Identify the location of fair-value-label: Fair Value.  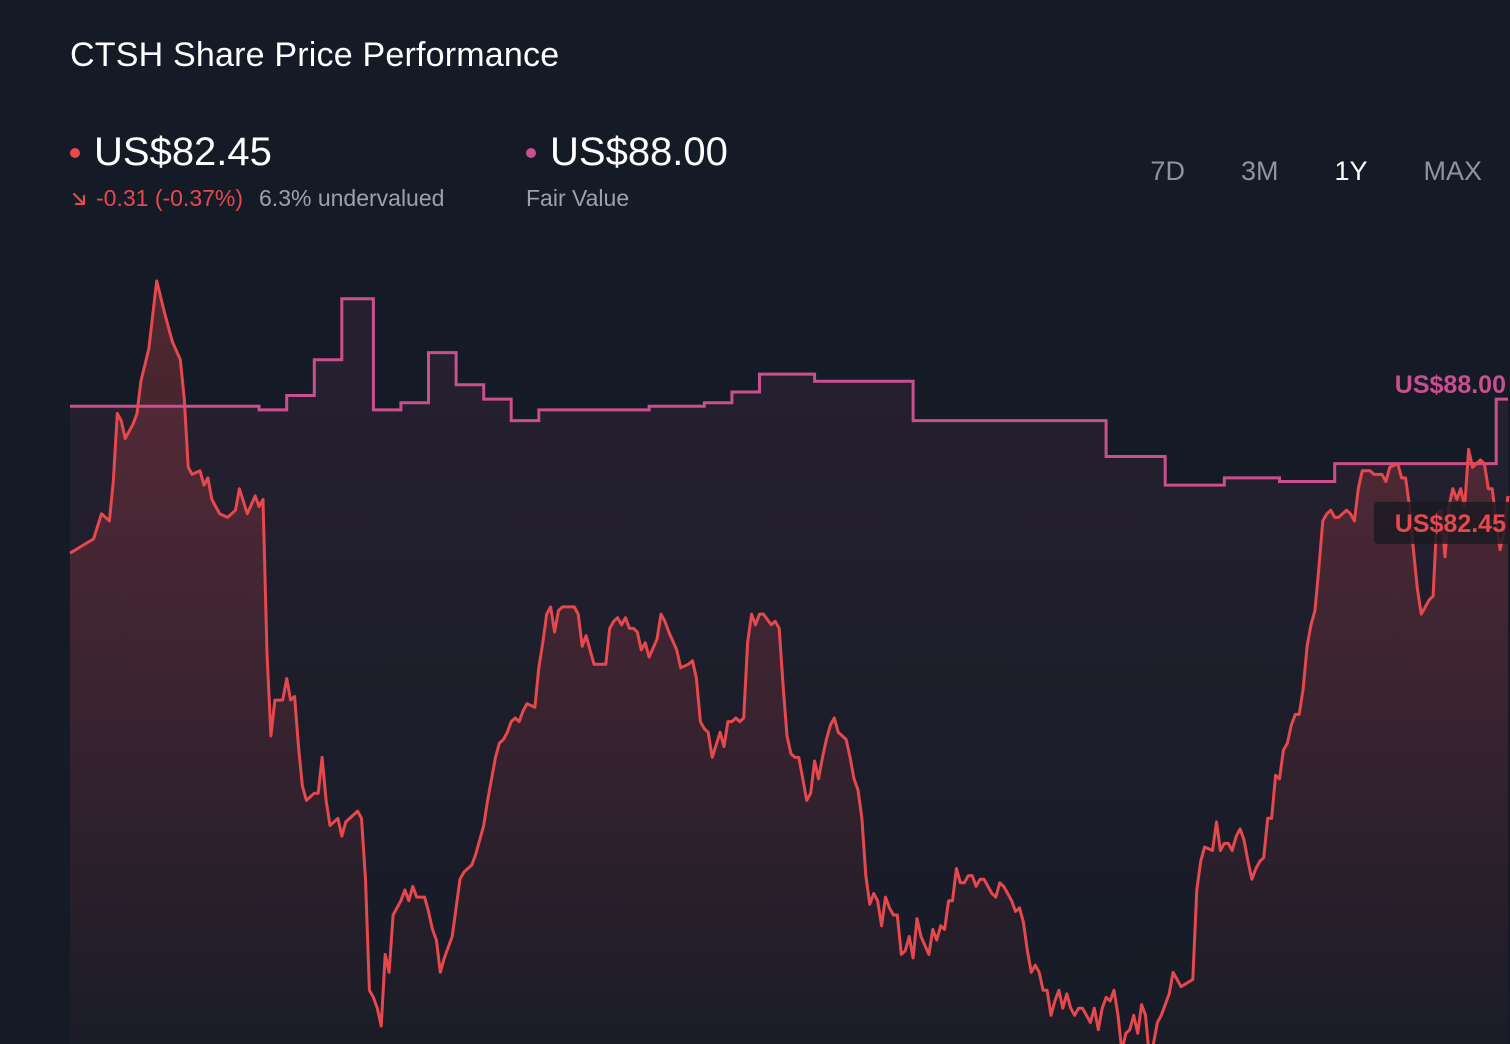
(578, 198).